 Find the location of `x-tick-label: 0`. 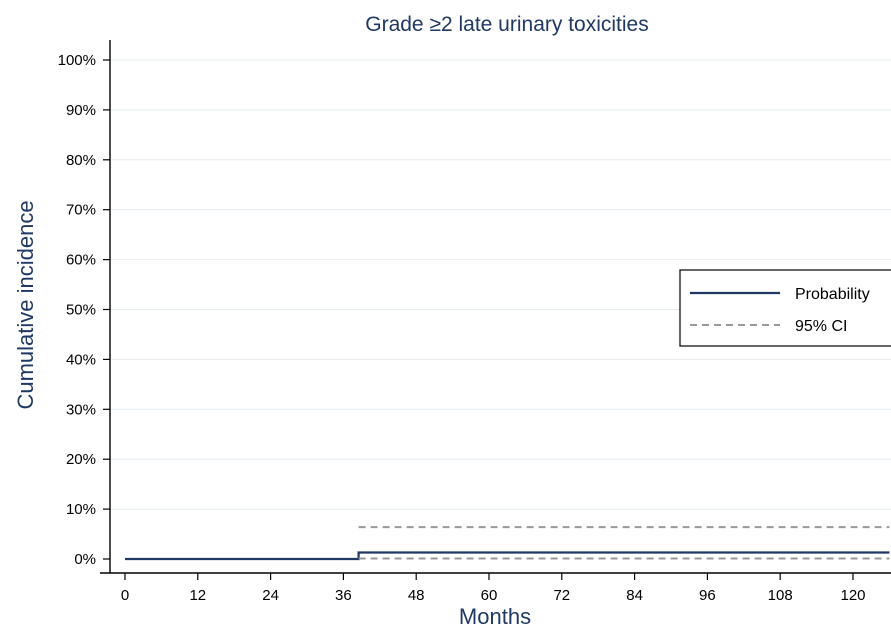

x-tick-label: 0 is located at coordinates (125, 595).